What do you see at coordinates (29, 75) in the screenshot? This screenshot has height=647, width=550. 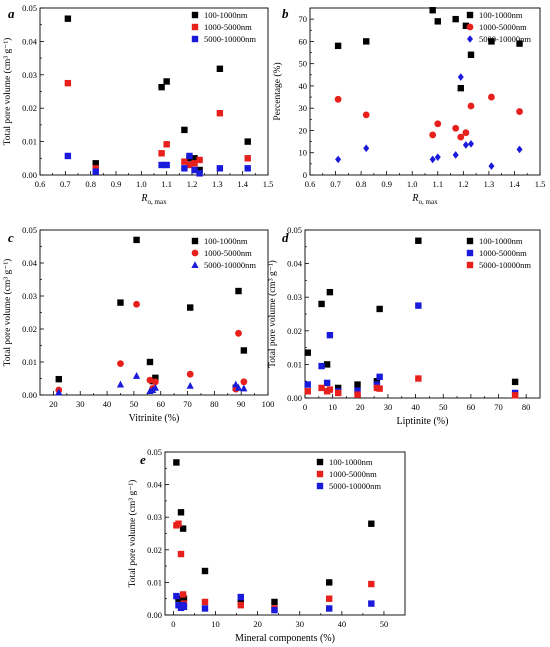 I see `y-tick-label: 0.03` at bounding box center [29, 75].